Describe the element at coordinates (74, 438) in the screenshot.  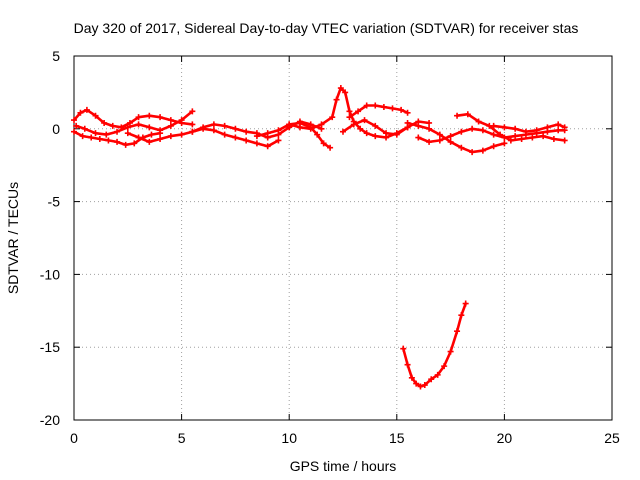
I see `x-tick-label: 0` at that location.